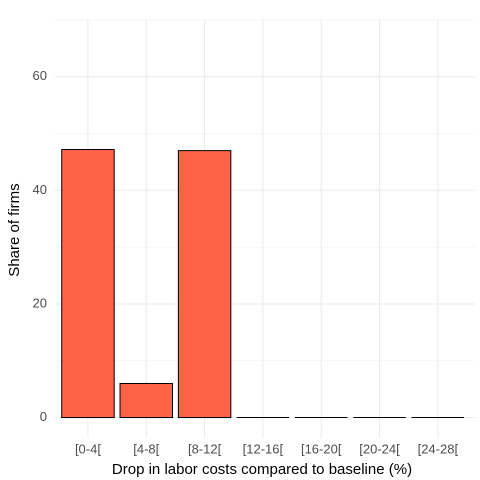 The width and height of the screenshot is (480, 480). Describe the element at coordinates (379, 448) in the screenshot. I see `x-tick-label: [20-24[` at that location.